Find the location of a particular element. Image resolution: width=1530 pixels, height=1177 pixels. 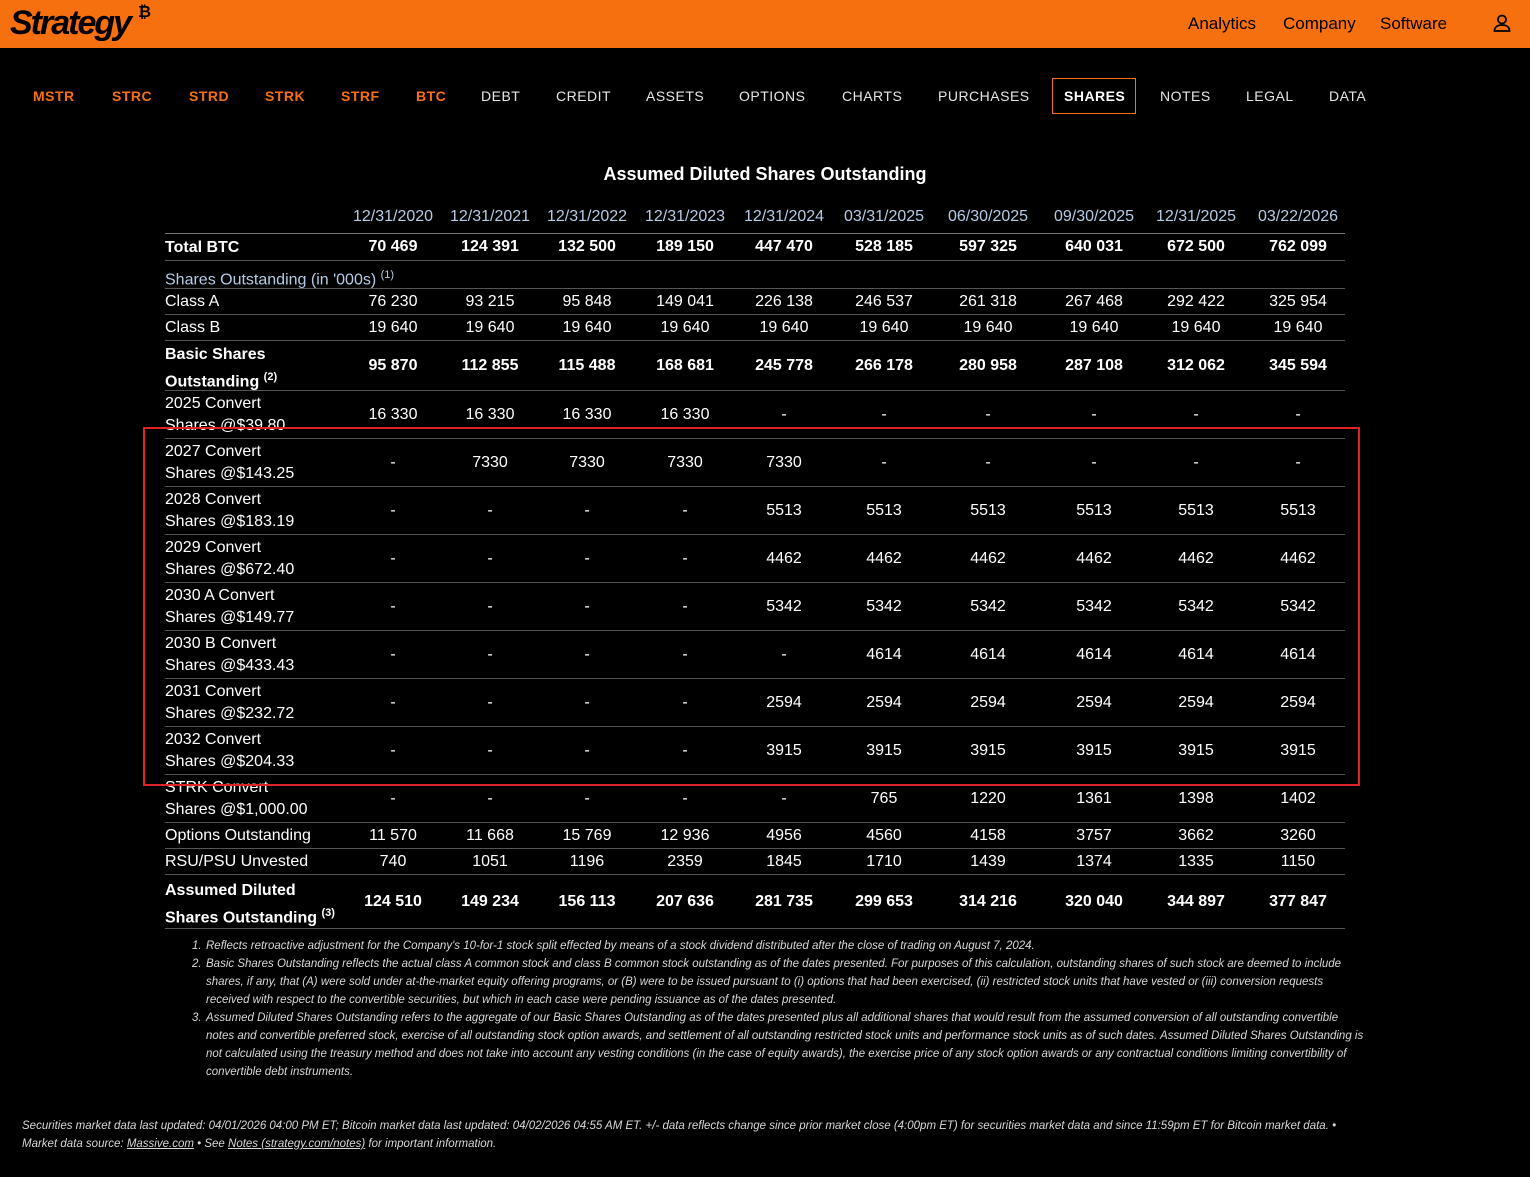

table-cell: 3260 is located at coordinates (1298, 835).